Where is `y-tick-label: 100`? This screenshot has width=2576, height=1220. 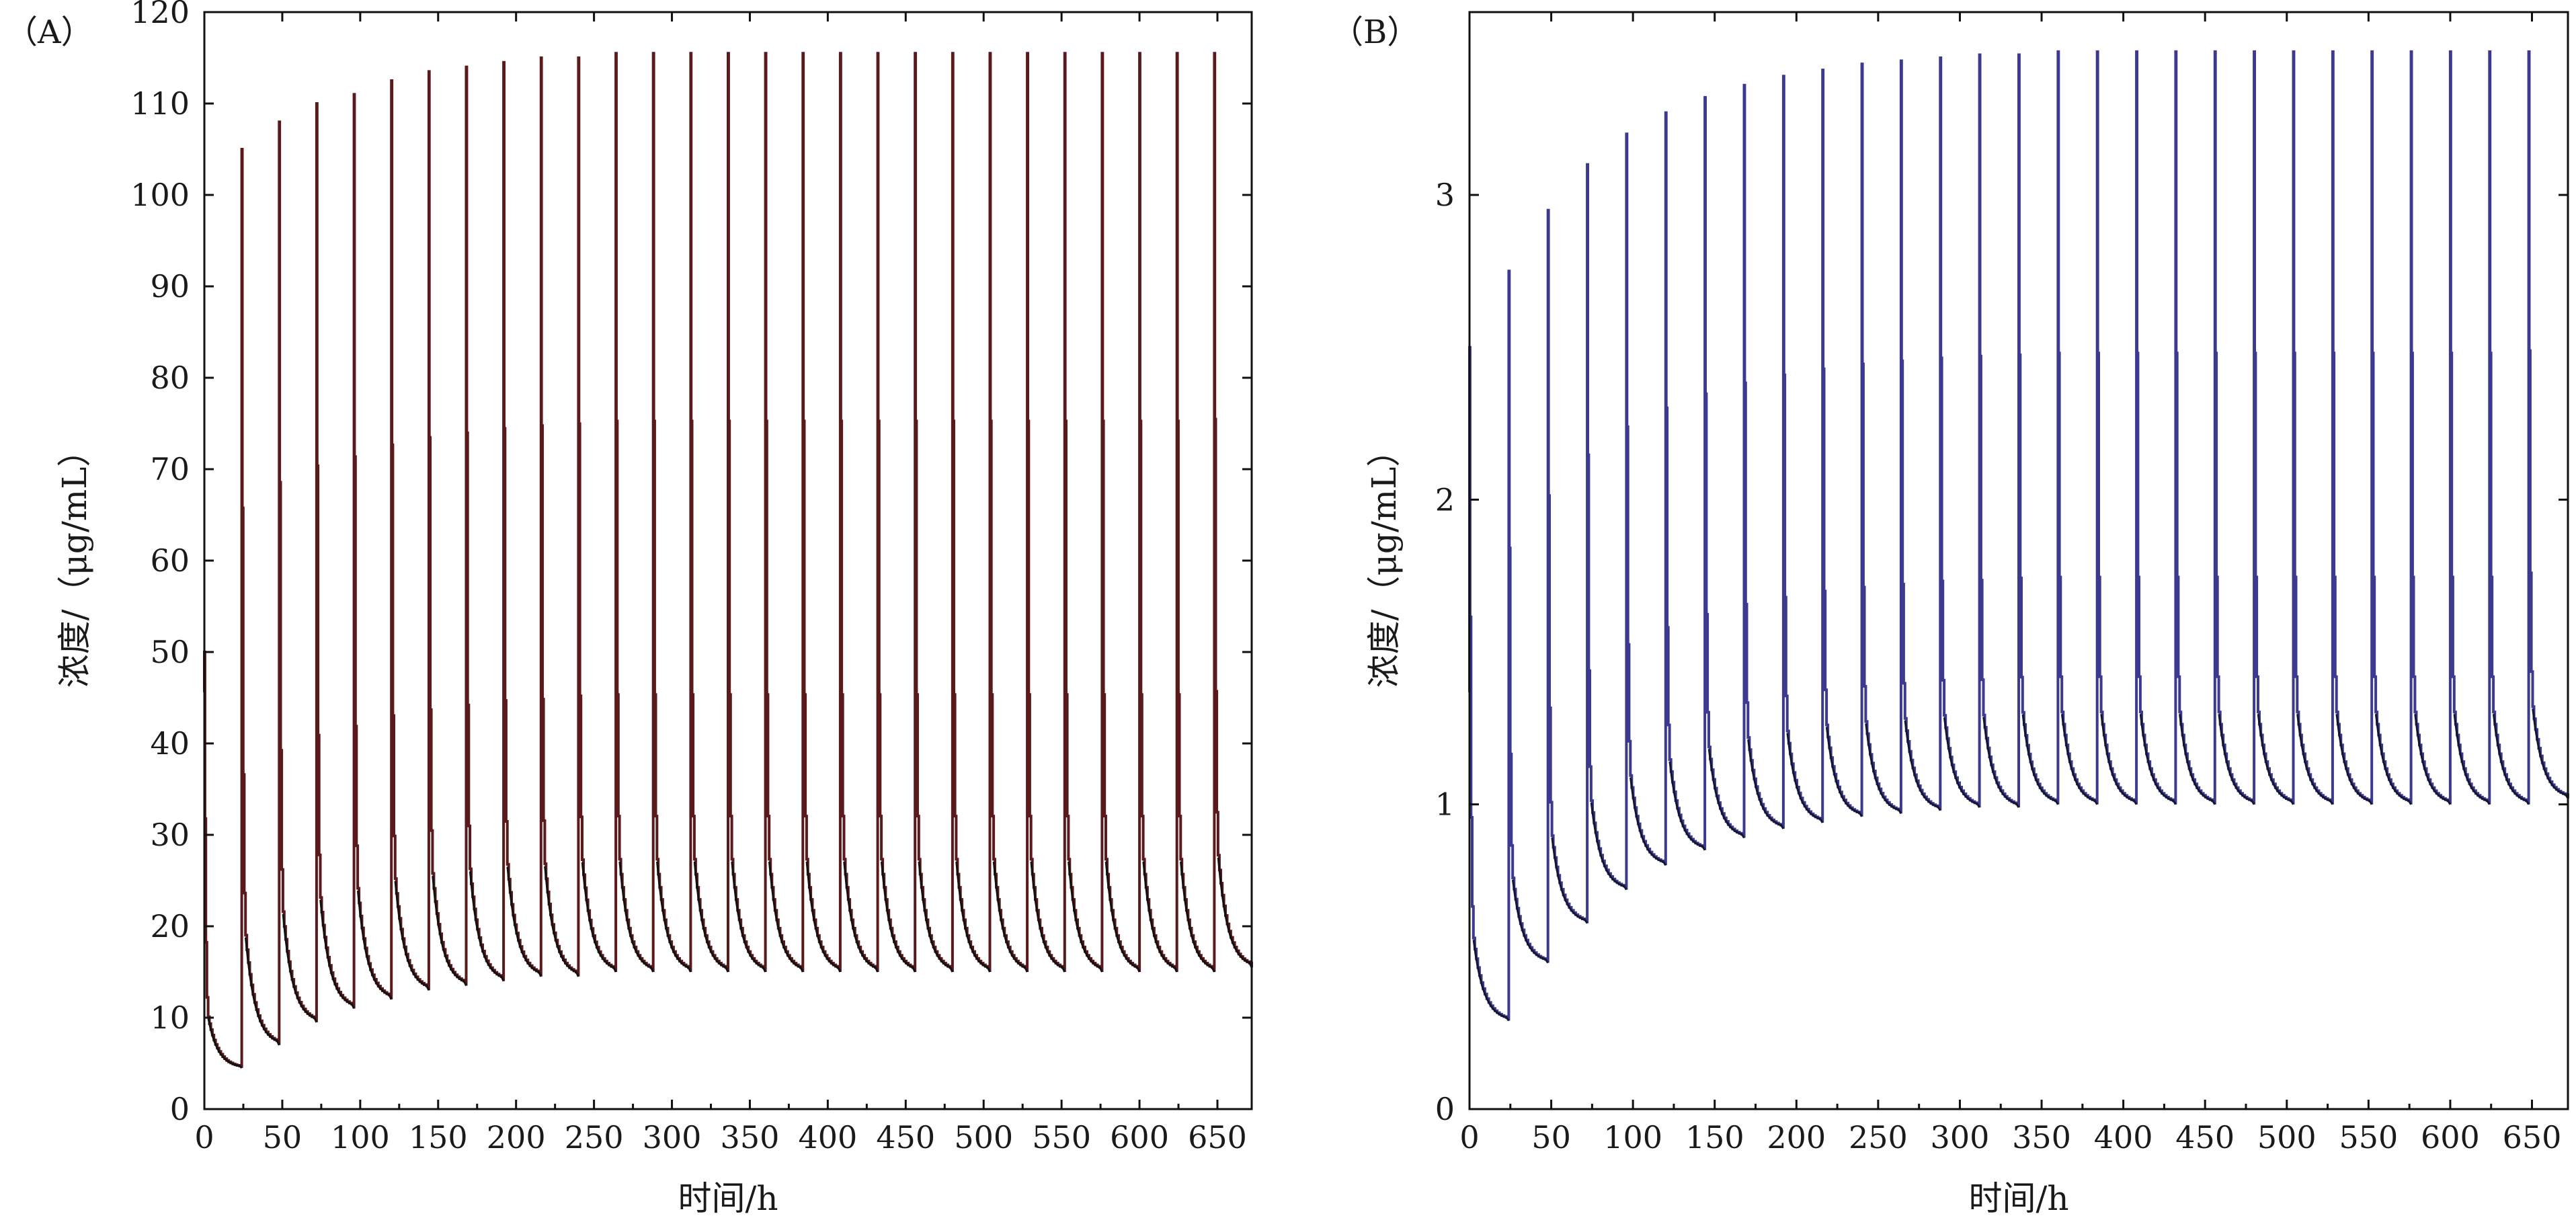
y-tick-label: 100 is located at coordinates (160, 195).